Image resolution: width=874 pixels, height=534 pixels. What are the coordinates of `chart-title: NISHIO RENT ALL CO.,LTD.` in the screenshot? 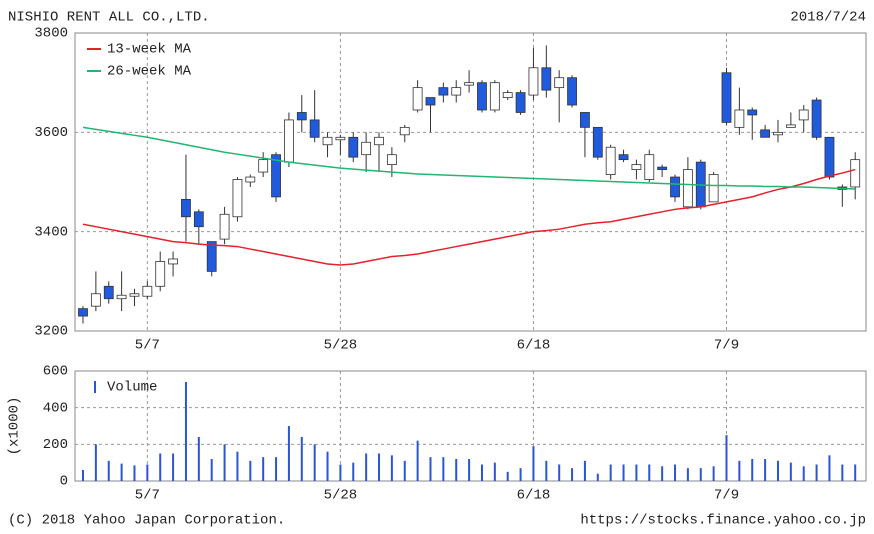 It's located at (109, 18).